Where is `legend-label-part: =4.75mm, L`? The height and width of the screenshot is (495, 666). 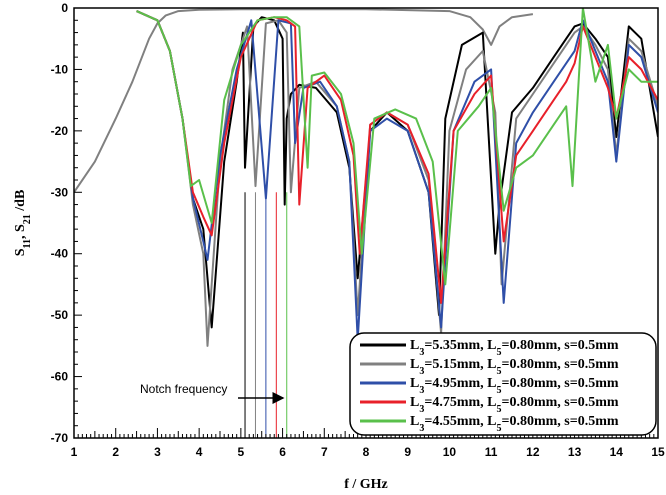 legend-label-part: =4.75mm, L is located at coordinates (460, 402).